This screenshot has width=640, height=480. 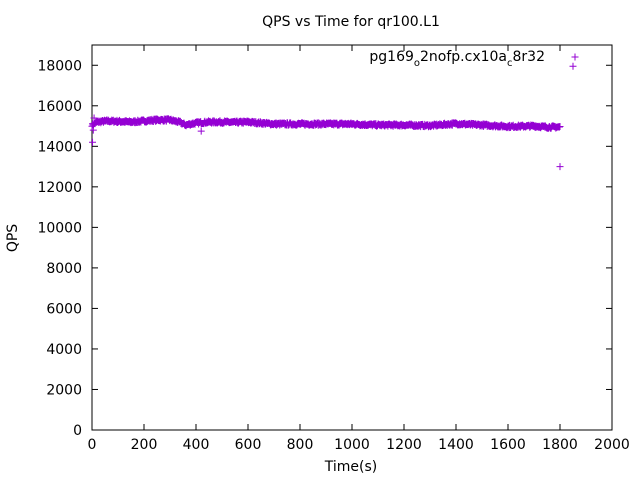 What do you see at coordinates (77, 431) in the screenshot?
I see `y-tick-label: 0` at bounding box center [77, 431].